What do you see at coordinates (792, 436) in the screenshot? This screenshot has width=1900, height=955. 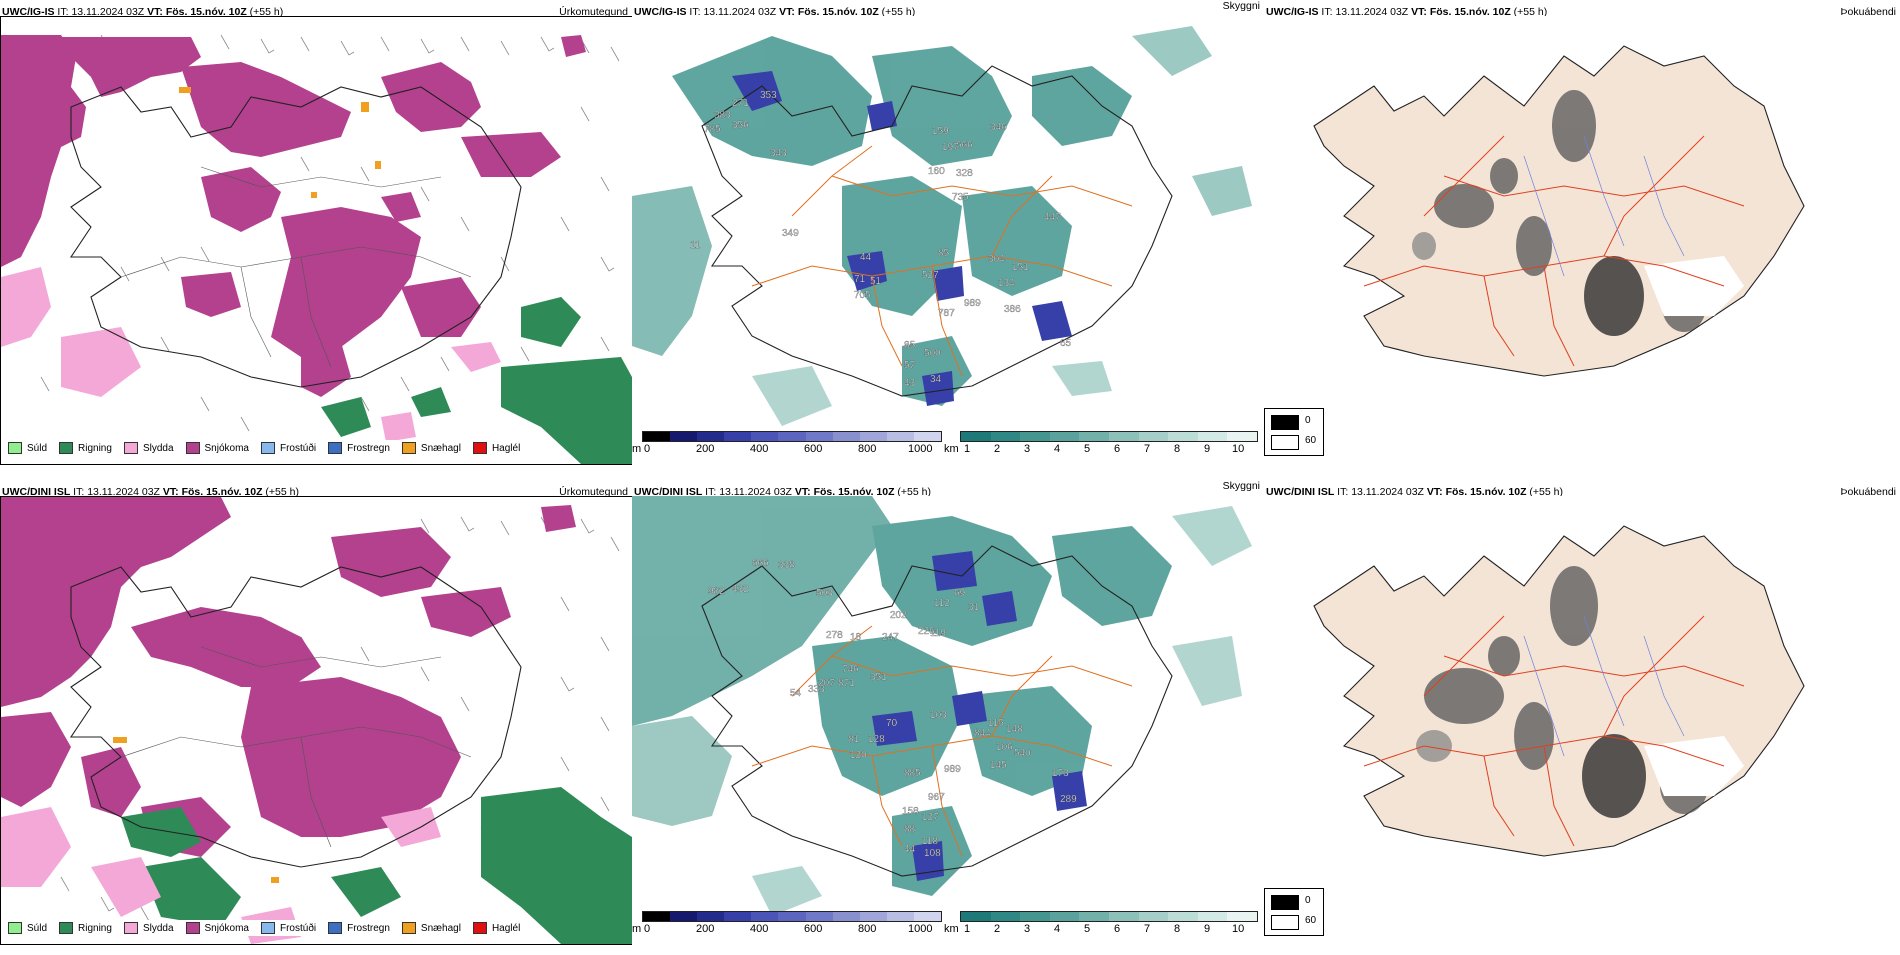 I see `ceiling-colorbar-bar` at bounding box center [792, 436].